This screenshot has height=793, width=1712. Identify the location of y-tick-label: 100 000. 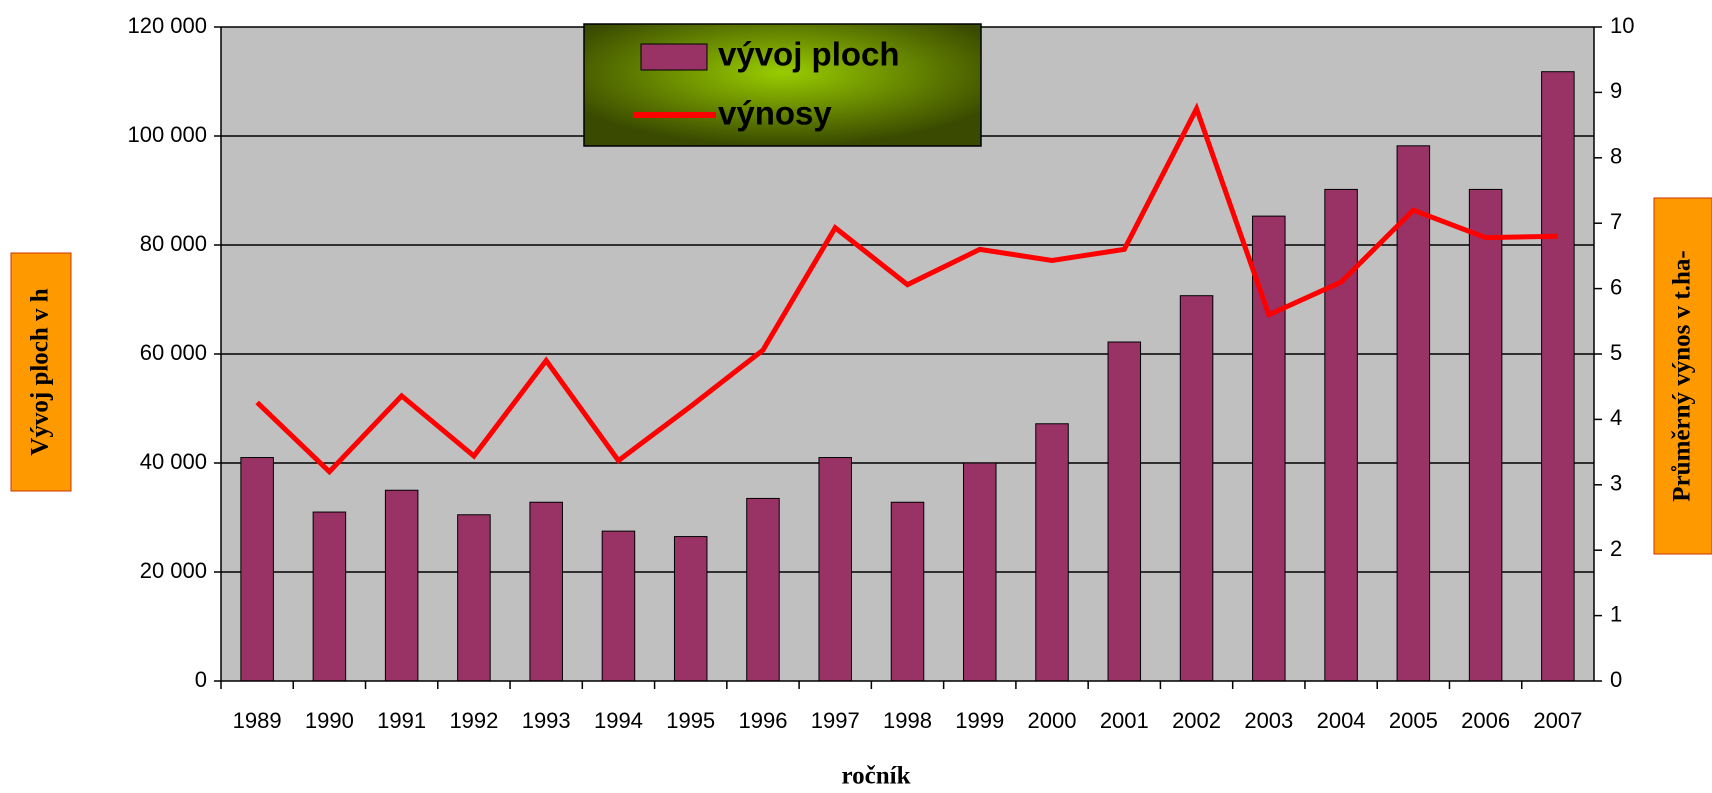
(167, 134).